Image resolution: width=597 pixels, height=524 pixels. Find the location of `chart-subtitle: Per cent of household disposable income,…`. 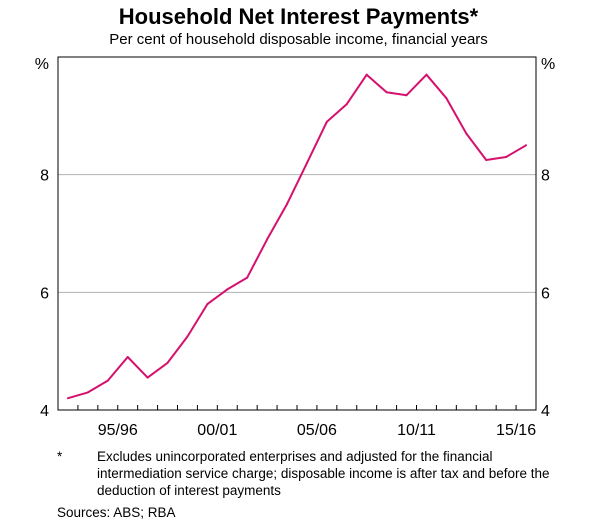

chart-subtitle: Per cent of household disposable income,… is located at coordinates (298, 39).